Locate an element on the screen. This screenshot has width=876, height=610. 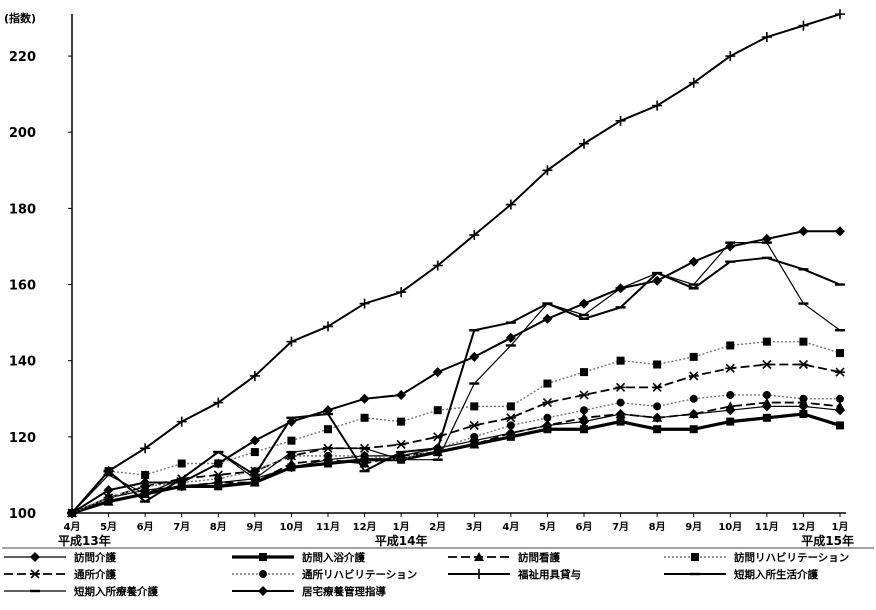
x-tick-label: 10月 is located at coordinates (291, 527).